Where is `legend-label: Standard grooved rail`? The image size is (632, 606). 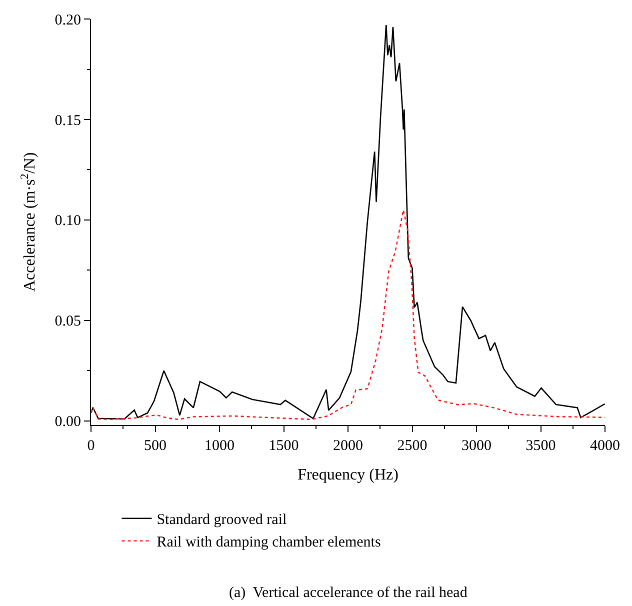 legend-label: Standard grooved rail is located at coordinates (221, 520).